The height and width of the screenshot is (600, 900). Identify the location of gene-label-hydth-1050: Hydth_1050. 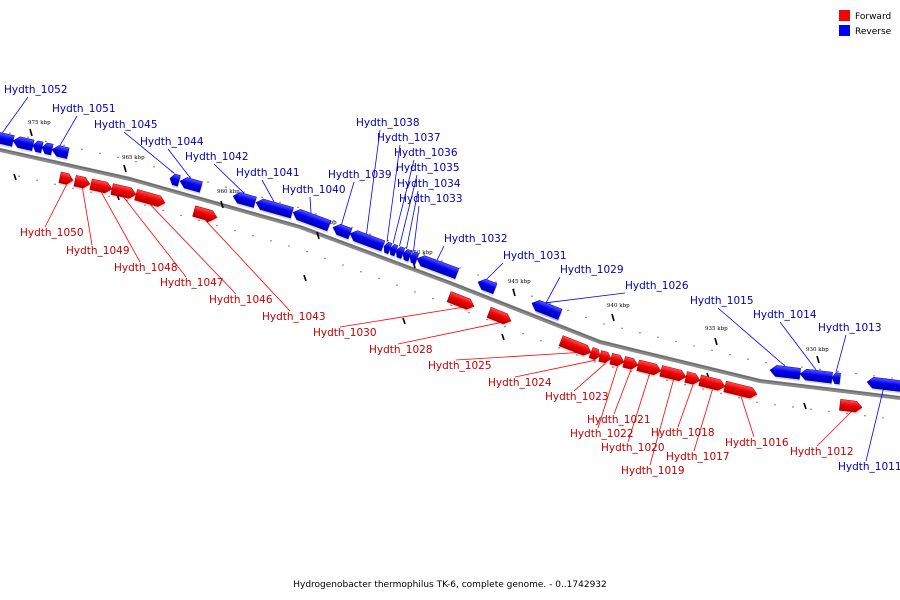
(52, 233).